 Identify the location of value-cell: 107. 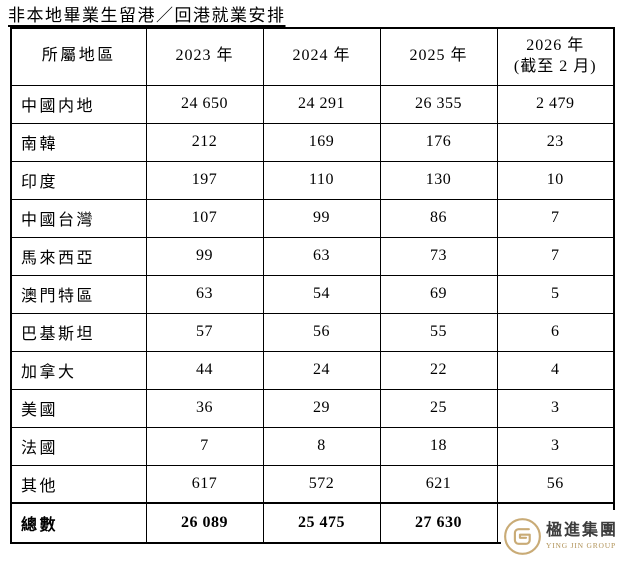
(204, 218).